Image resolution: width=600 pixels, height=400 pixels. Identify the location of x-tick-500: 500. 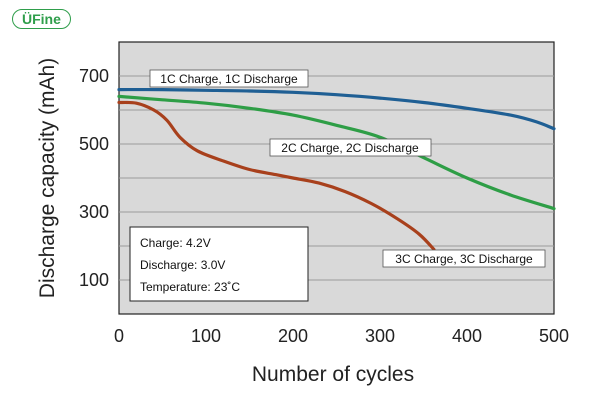
(554, 336).